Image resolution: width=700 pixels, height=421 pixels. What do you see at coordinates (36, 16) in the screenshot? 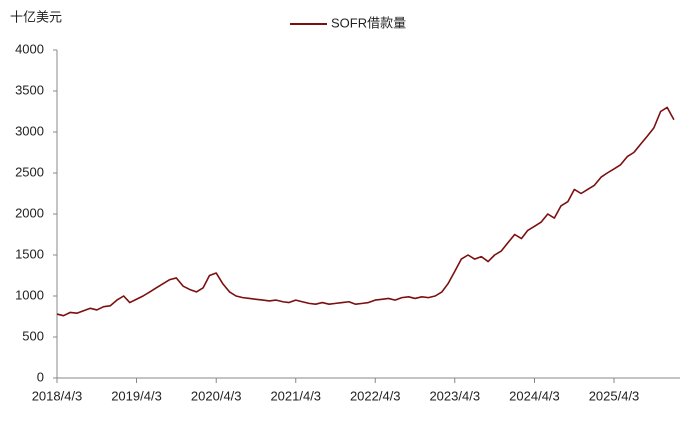
I see `y-axis-label: 十亿美元` at bounding box center [36, 16].